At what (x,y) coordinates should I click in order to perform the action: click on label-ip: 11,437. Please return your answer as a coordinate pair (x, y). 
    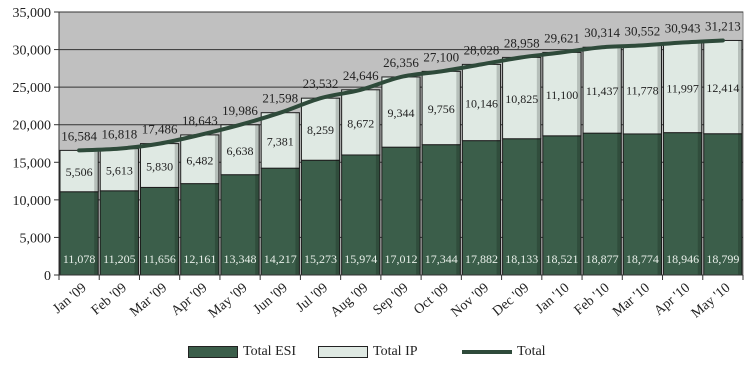
    Looking at the image, I should click on (602, 91).